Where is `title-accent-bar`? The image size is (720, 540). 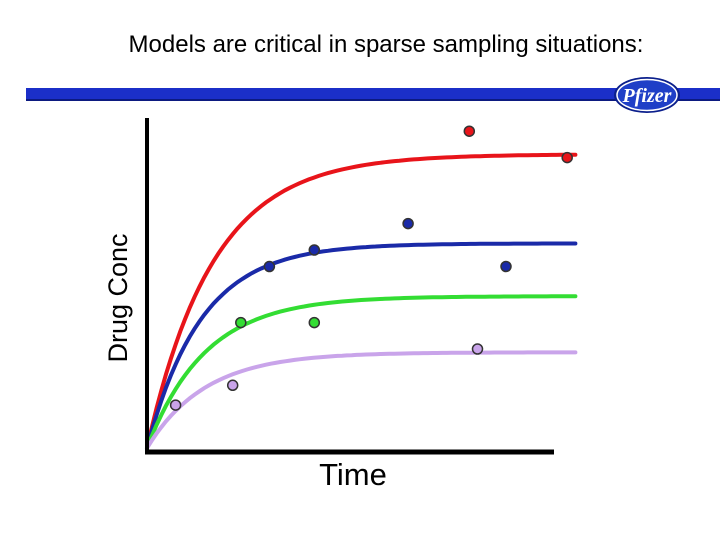
title-accent-bar is located at coordinates (373, 94).